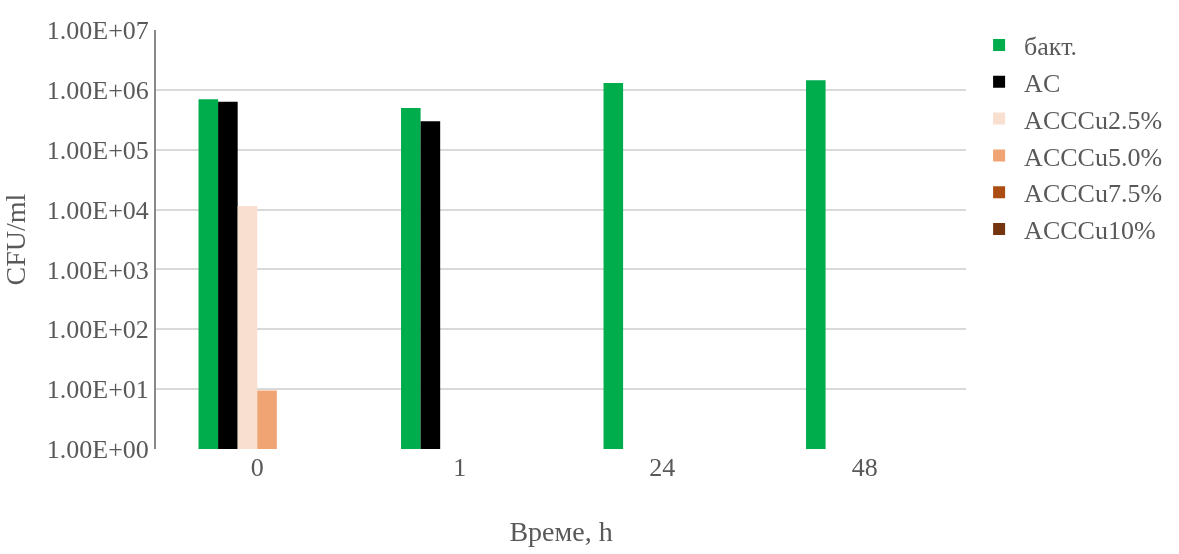  Describe the element at coordinates (1093, 194) in the screenshot. I see `legend-label: ACCCu7.5%` at that location.